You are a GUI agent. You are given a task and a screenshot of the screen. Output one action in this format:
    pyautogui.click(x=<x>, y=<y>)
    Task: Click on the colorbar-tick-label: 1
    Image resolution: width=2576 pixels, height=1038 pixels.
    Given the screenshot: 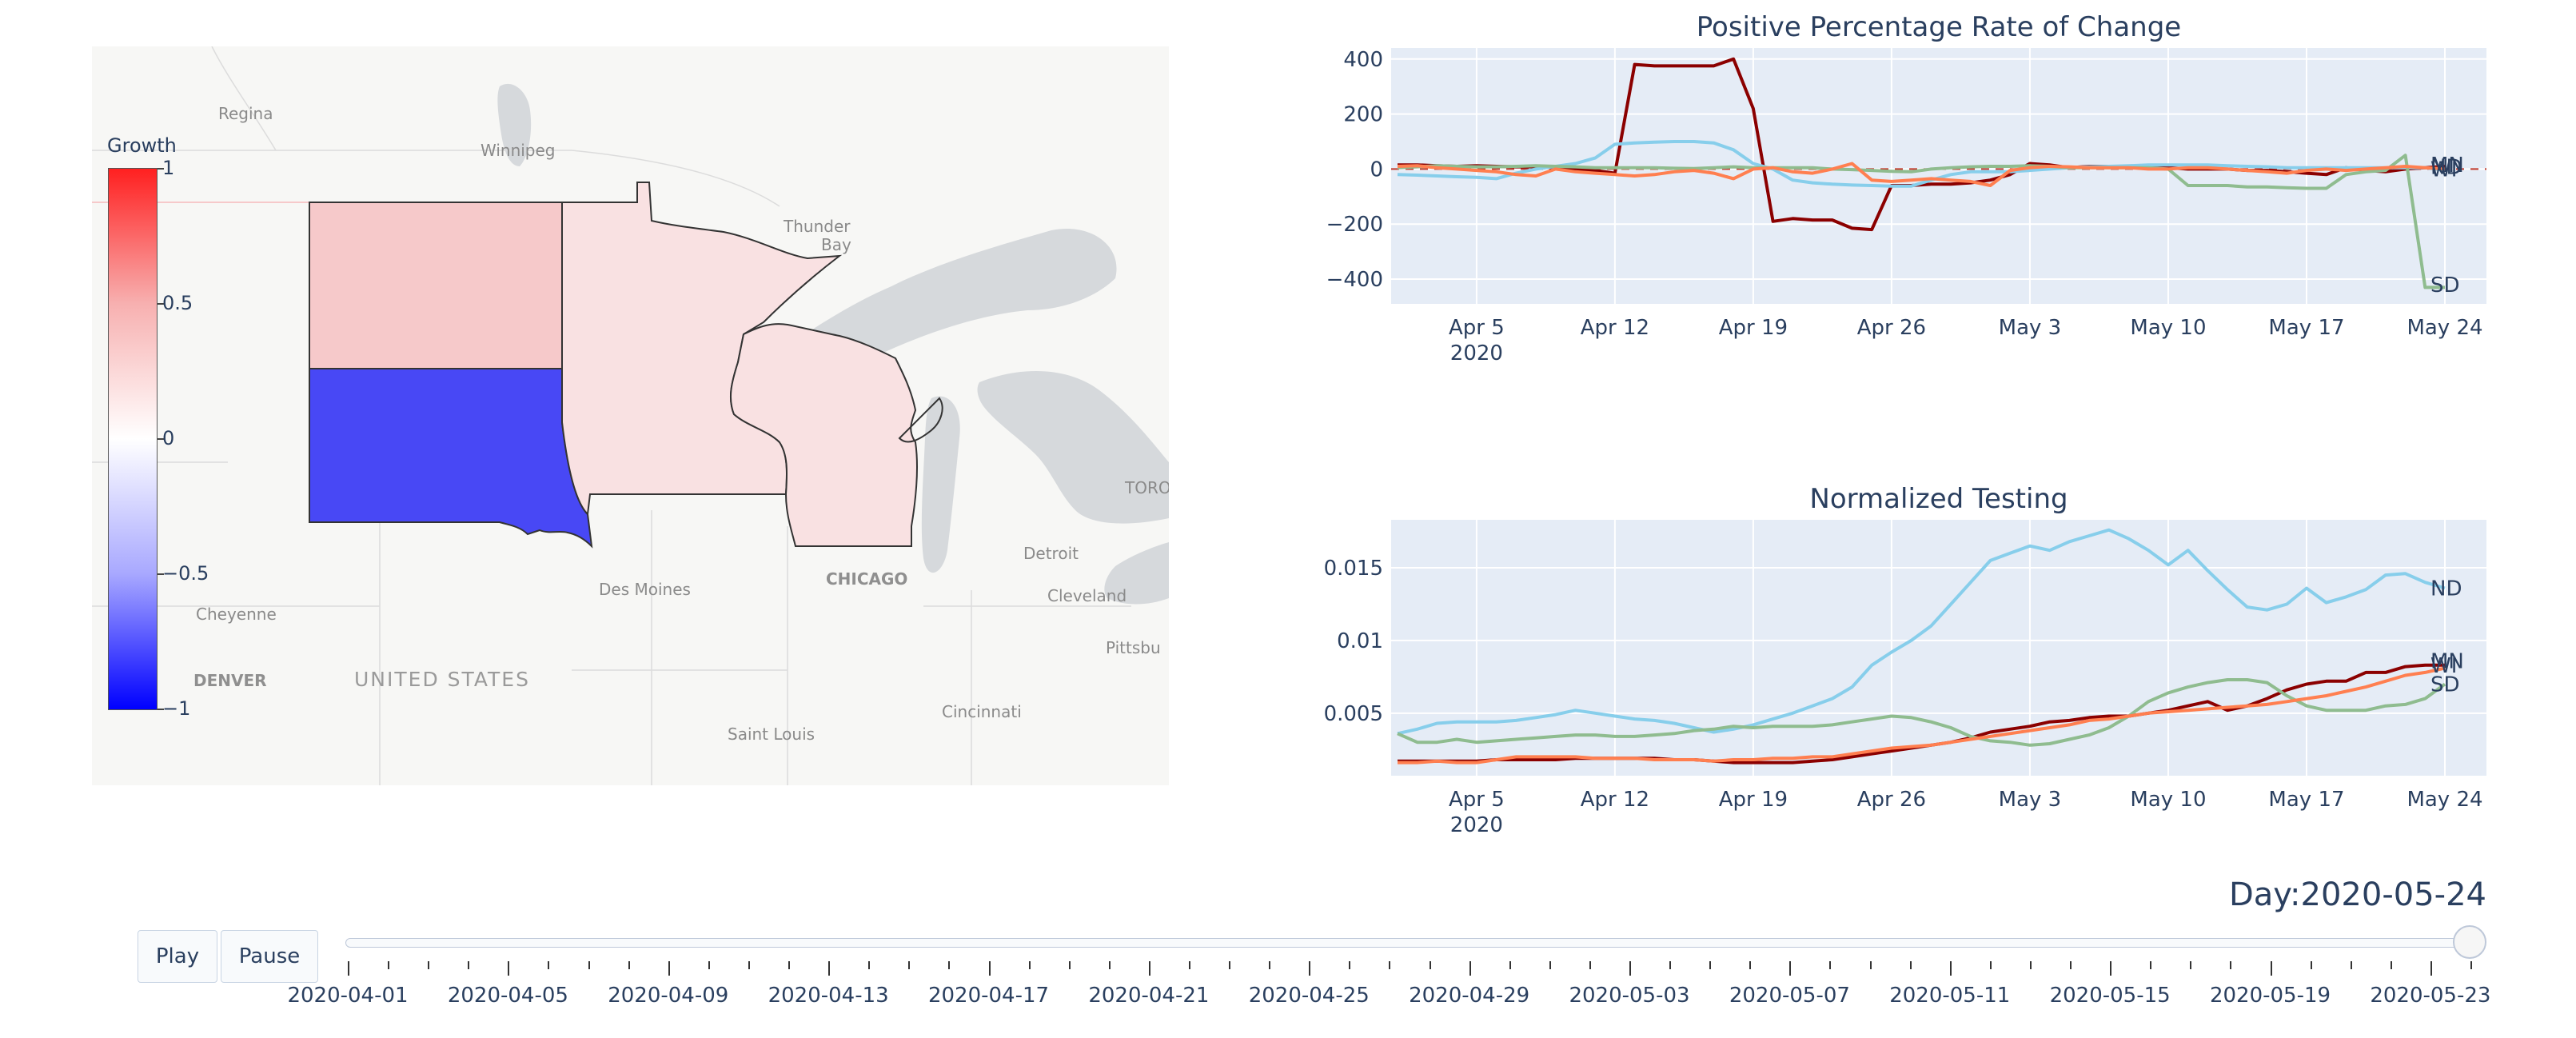 What is the action you would take?
    pyautogui.click(x=168, y=168)
    